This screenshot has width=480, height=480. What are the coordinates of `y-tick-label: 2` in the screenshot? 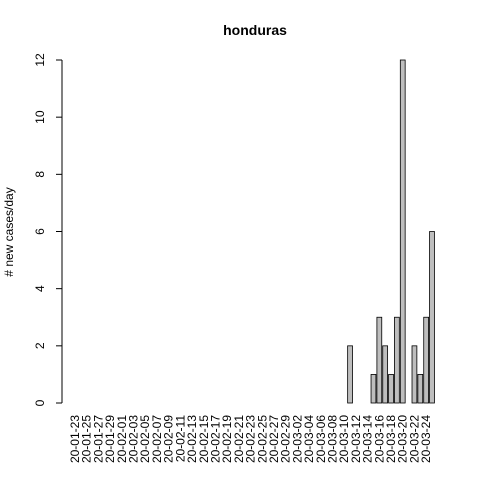 It's located at (40, 345).